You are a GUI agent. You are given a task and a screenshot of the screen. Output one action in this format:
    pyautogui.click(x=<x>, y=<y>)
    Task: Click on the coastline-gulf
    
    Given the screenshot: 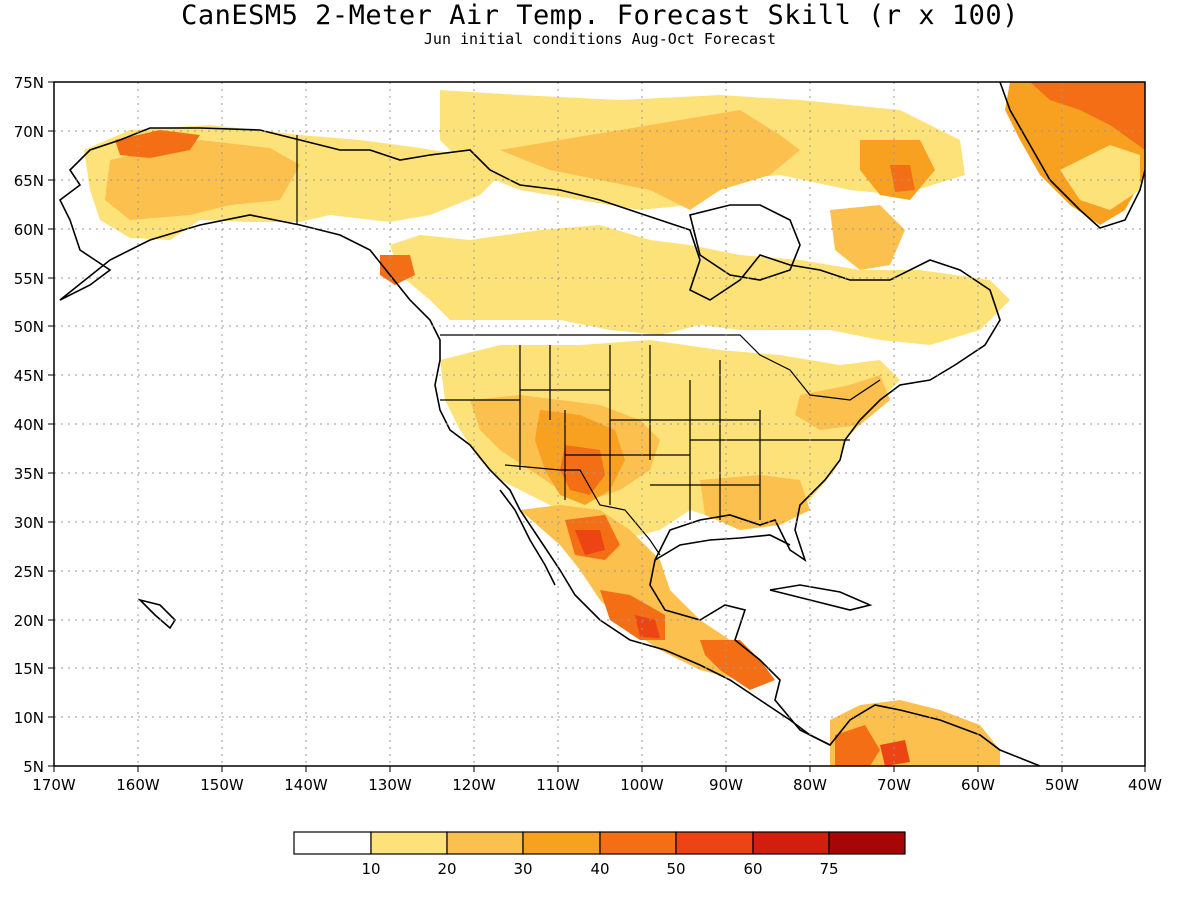 What is the action you would take?
    pyautogui.click(x=722, y=547)
    